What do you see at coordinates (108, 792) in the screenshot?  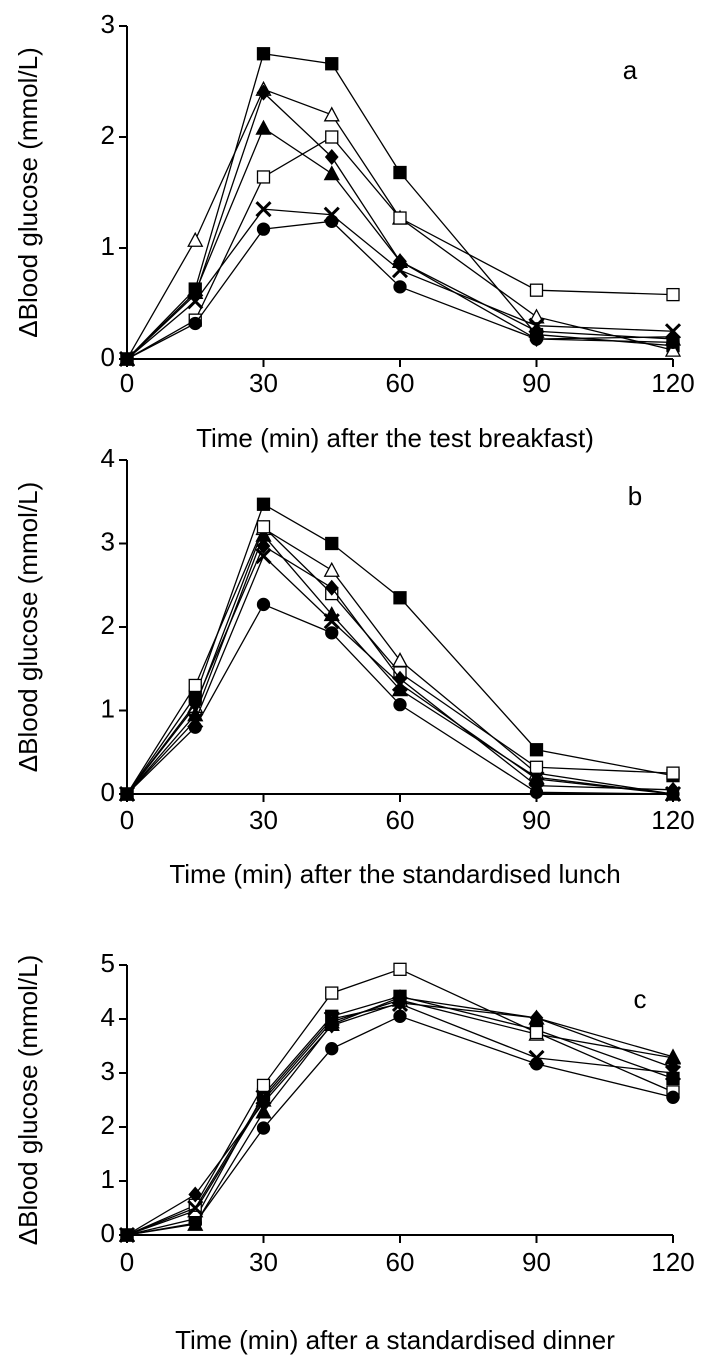 I see `y-tick-label: 0` at bounding box center [108, 792].